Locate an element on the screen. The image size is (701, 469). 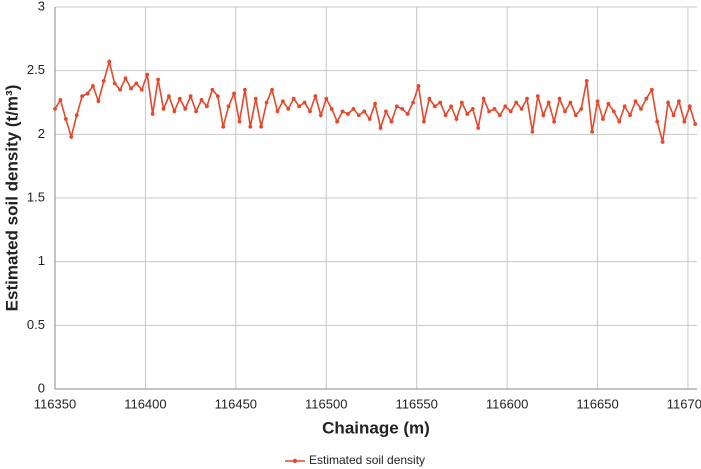
x-axis-title: Chainage (m) is located at coordinates (376, 427).